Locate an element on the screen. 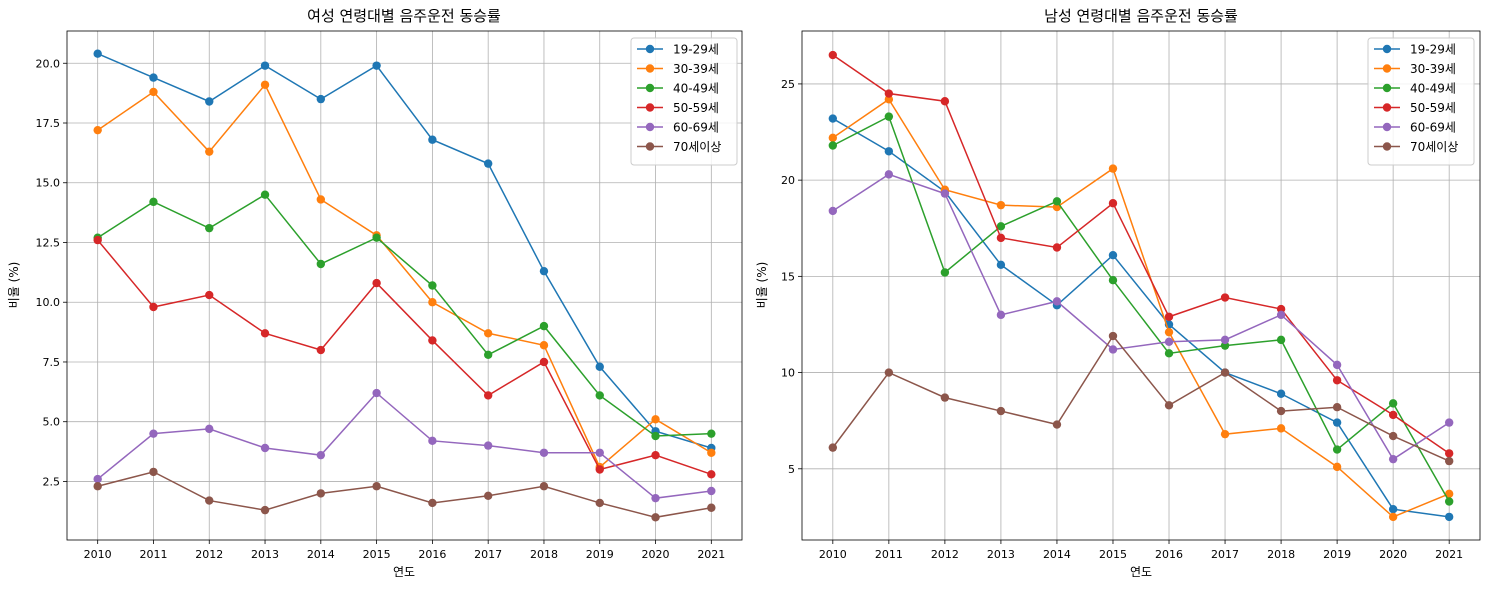 Image resolution: width=1489 pixels, height=594 pixels. legend-item: 30-39세 is located at coordinates (678, 69).